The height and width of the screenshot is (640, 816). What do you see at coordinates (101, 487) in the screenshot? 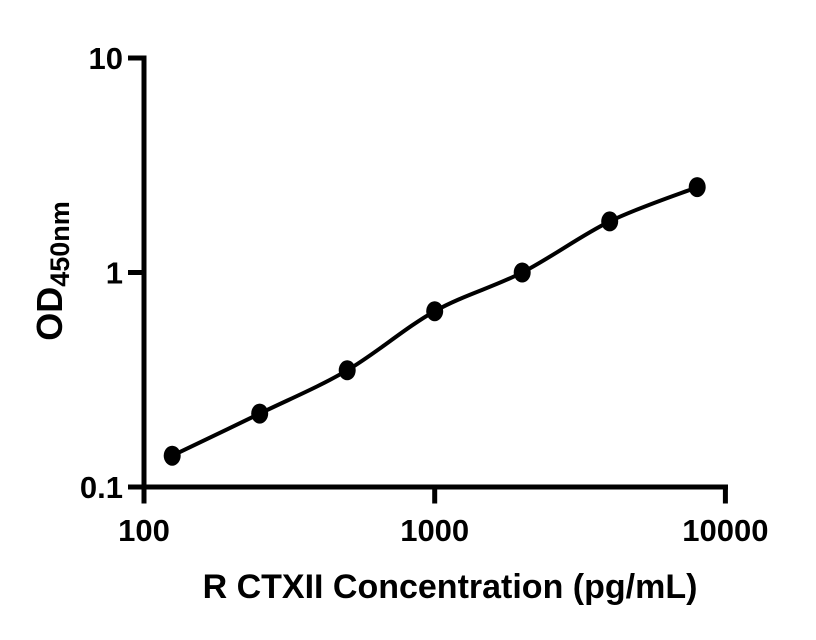
I see `y-tick-label: 0.1` at bounding box center [101, 487].